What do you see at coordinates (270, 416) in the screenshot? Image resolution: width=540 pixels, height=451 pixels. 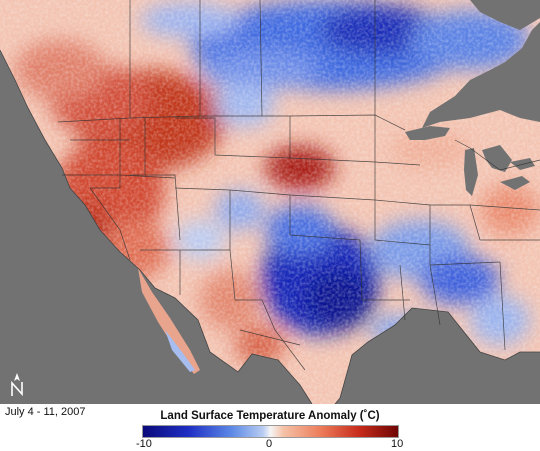 I see `legend-title: Land Surface Temperature Anomaly (˚C)` at bounding box center [270, 416].